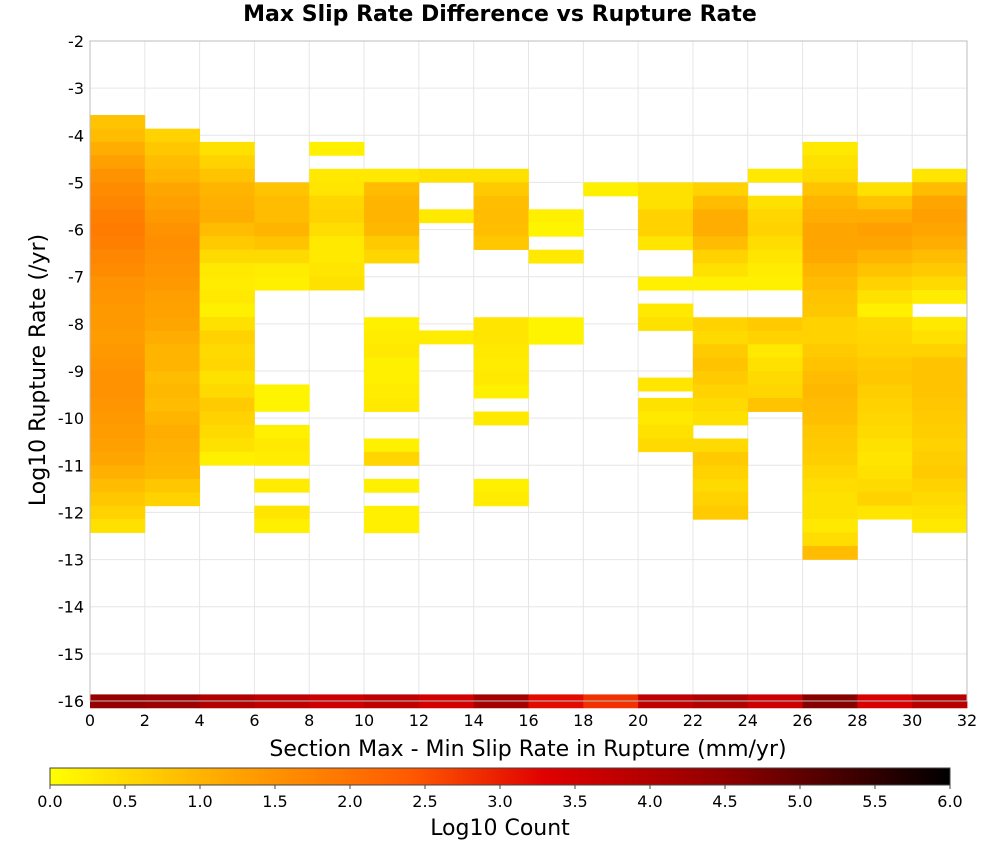 The image size is (1000, 850). I want to click on x-tick-label: 20, so click(638, 720).